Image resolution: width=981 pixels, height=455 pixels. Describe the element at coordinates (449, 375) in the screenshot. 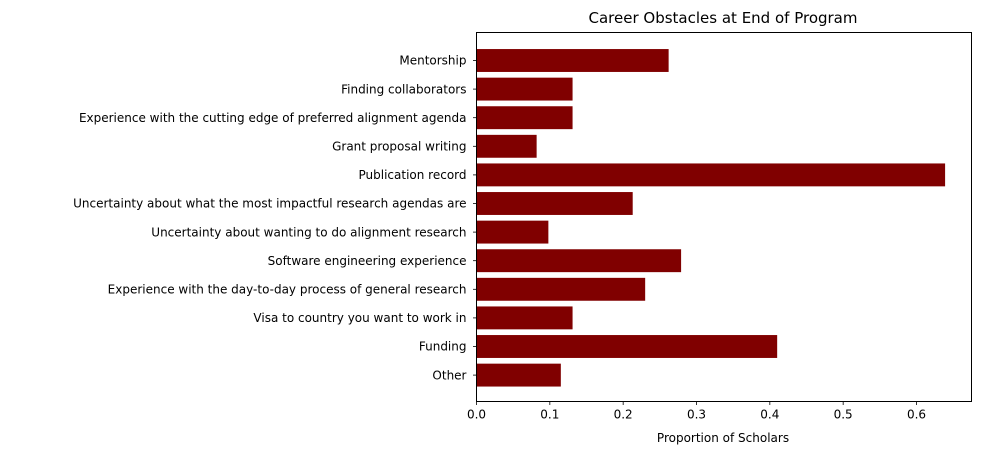

I see `y-tick-label: Other` at that location.